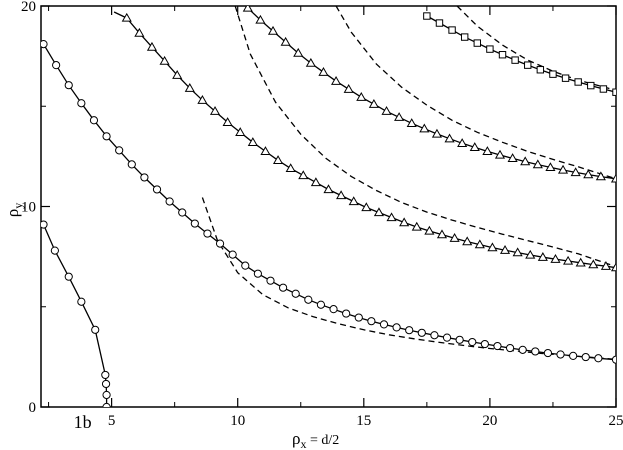 The image size is (623, 450). I want to click on x-tick-label: 20, so click(489, 421).